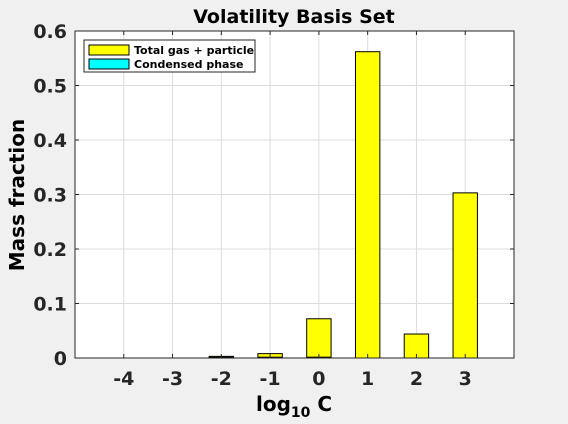  Describe the element at coordinates (50, 87) in the screenshot. I see `y-tick-label: 0.5` at that location.